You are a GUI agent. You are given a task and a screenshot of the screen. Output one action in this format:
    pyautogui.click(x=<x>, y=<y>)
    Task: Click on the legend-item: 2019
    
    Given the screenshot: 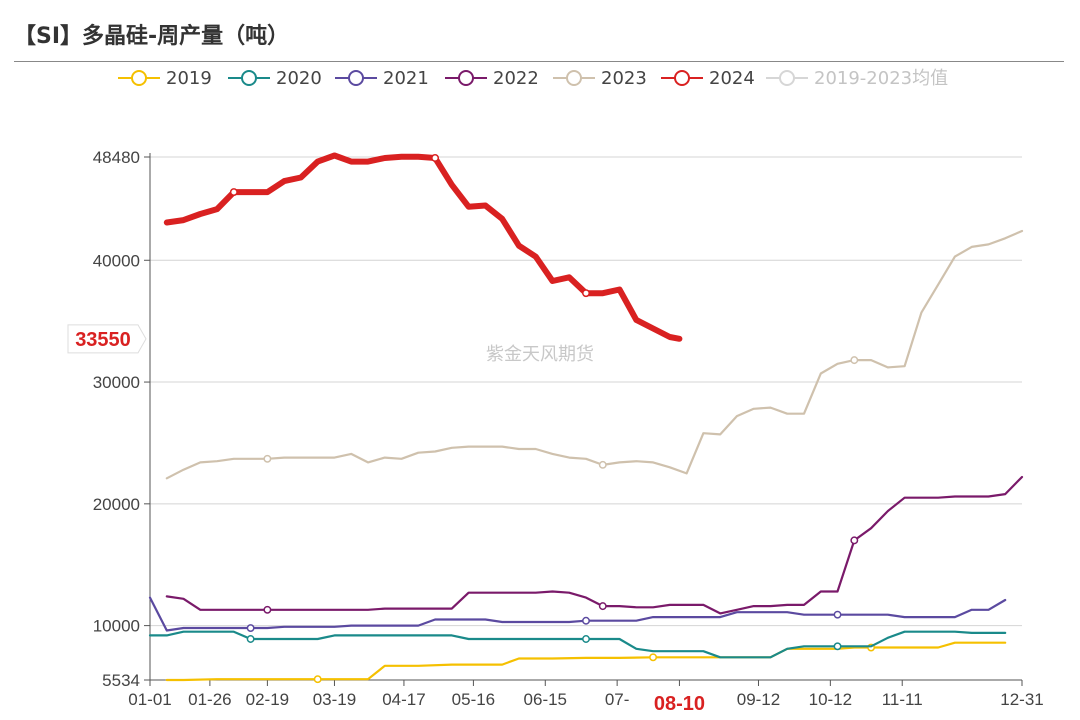 What is the action you would take?
    pyautogui.click(x=165, y=78)
    